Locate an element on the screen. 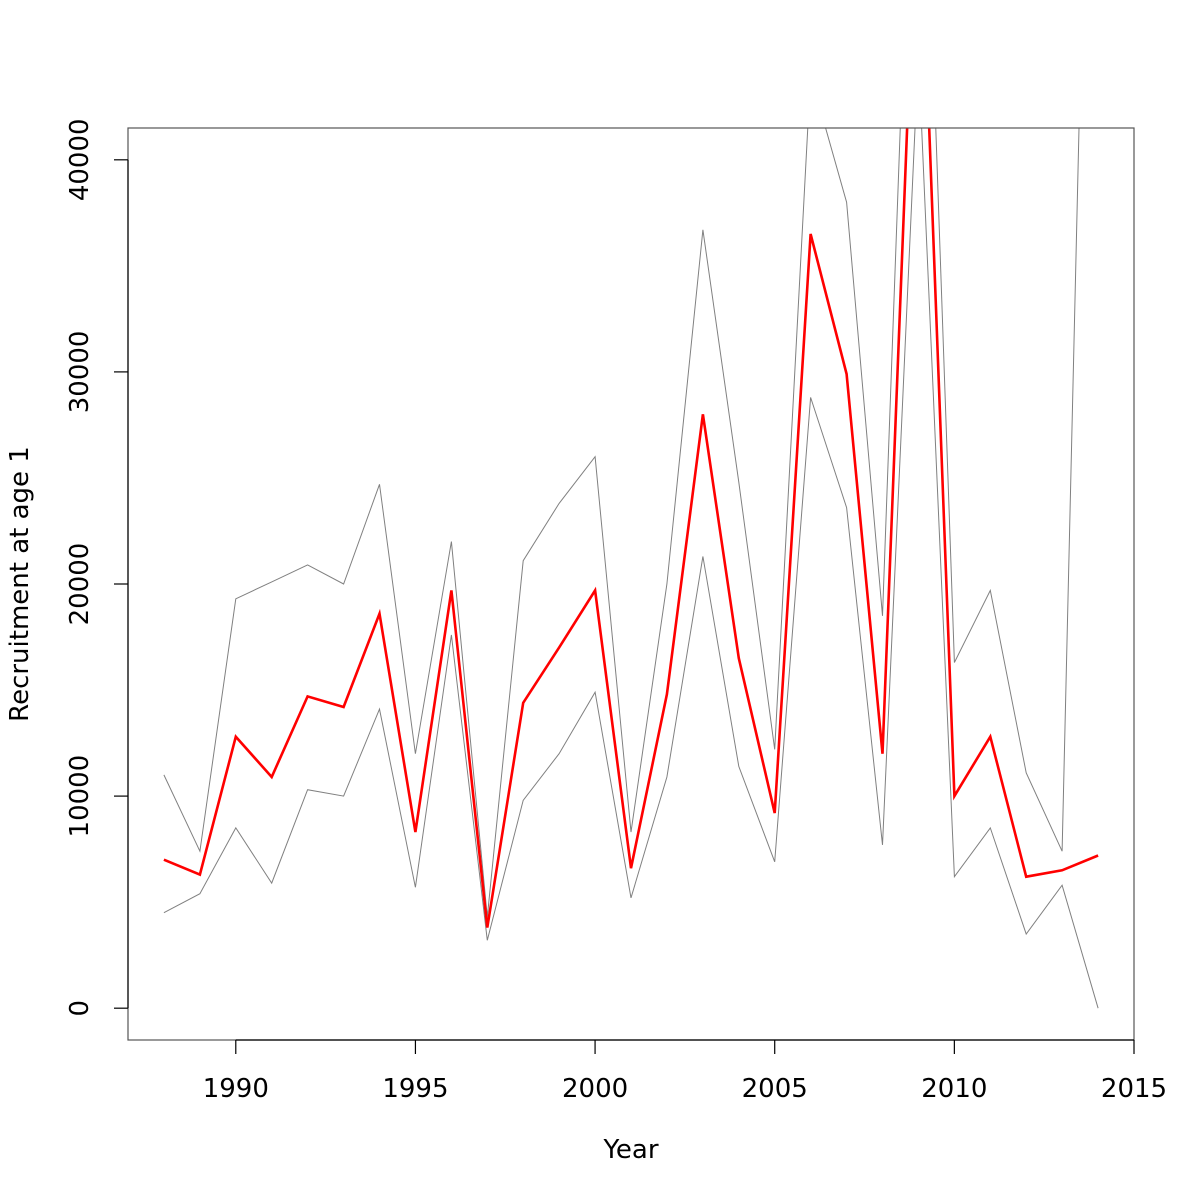 This screenshot has width=1200, height=1200. y-tick-label: 0 is located at coordinates (80, 1008).